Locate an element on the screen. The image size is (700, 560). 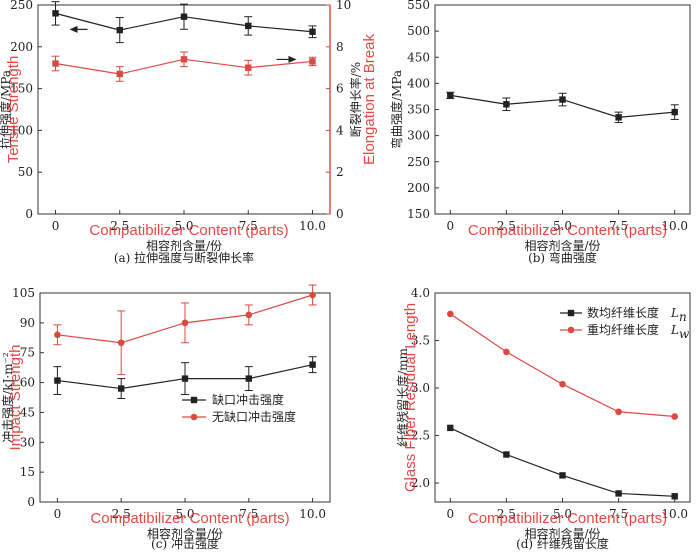
y2-tick-label: 0 is located at coordinates (340, 214).